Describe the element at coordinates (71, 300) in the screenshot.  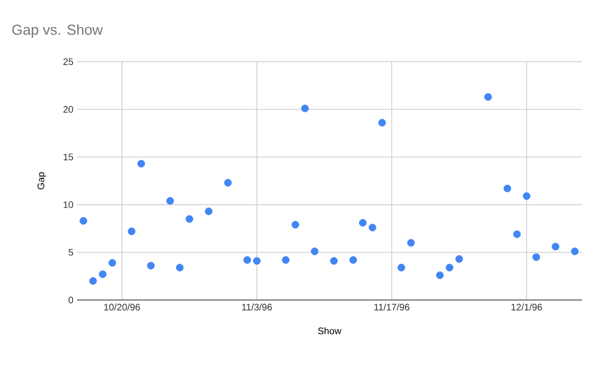
I see `y-tick-label: 0` at that location.